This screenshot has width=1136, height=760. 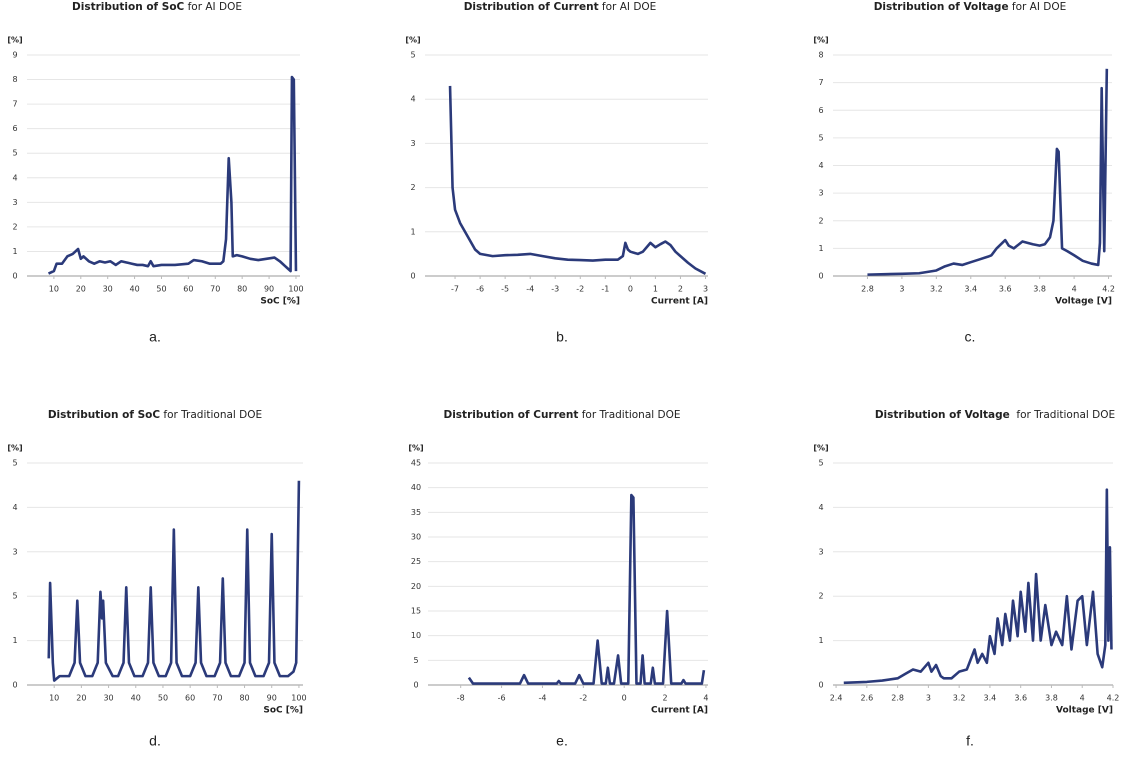 I want to click on caption: c., so click(x=970, y=337).